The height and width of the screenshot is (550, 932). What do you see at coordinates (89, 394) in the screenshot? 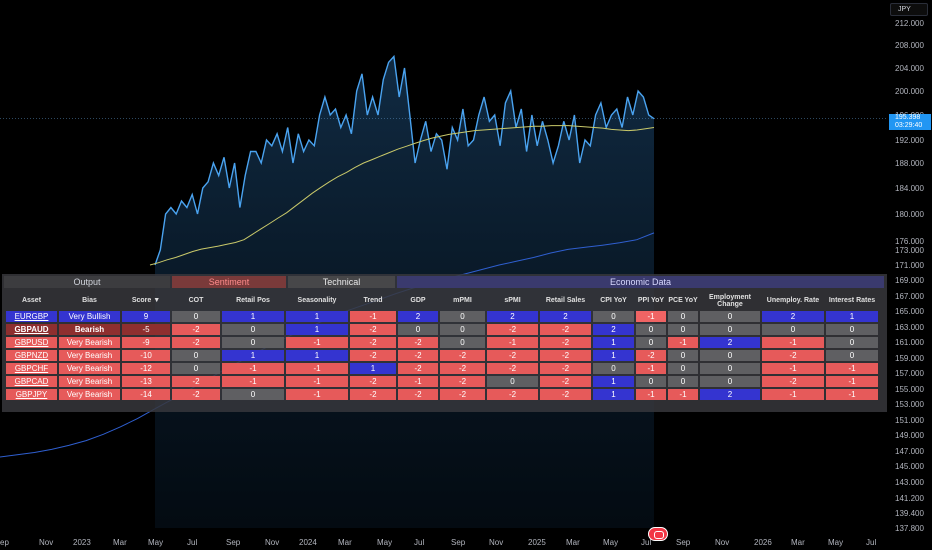
I see `cell-bias: Very Bearish` at bounding box center [89, 394].